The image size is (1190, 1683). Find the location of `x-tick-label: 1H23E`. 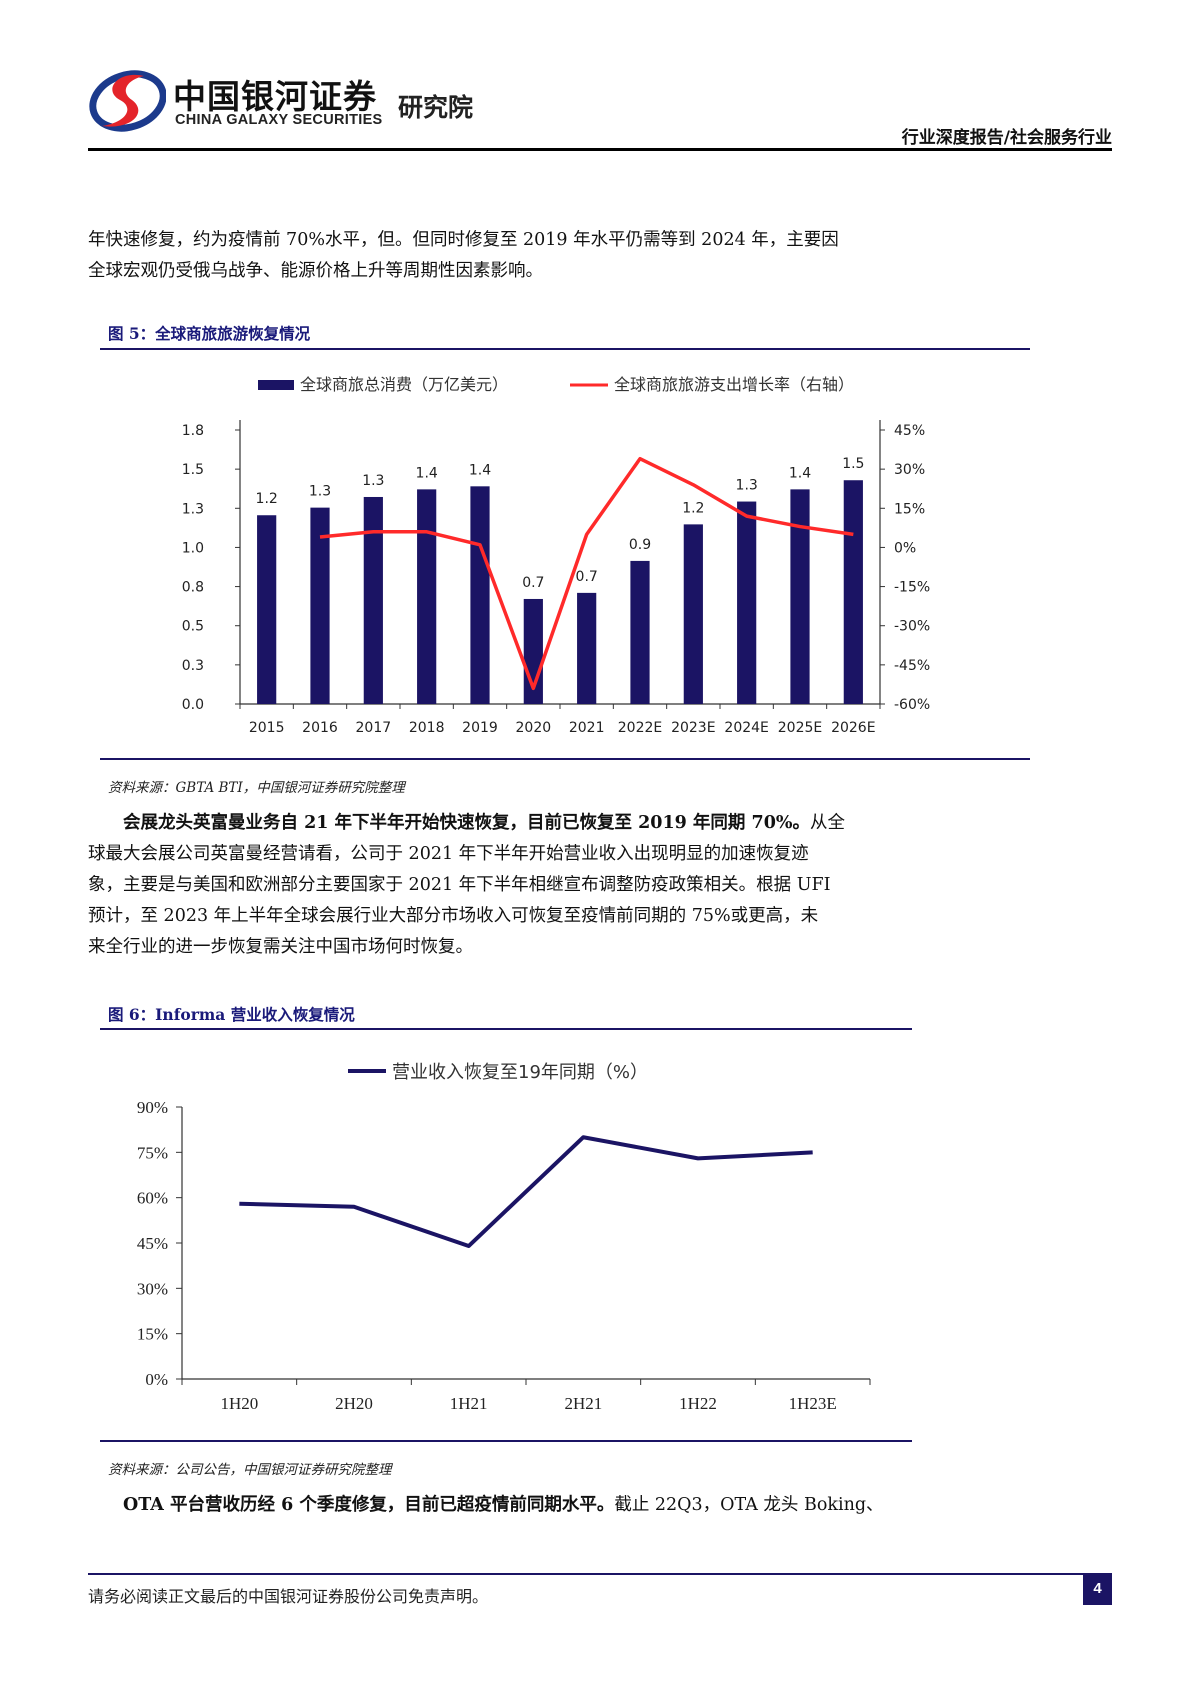

x-tick-label: 1H23E is located at coordinates (813, 1403).